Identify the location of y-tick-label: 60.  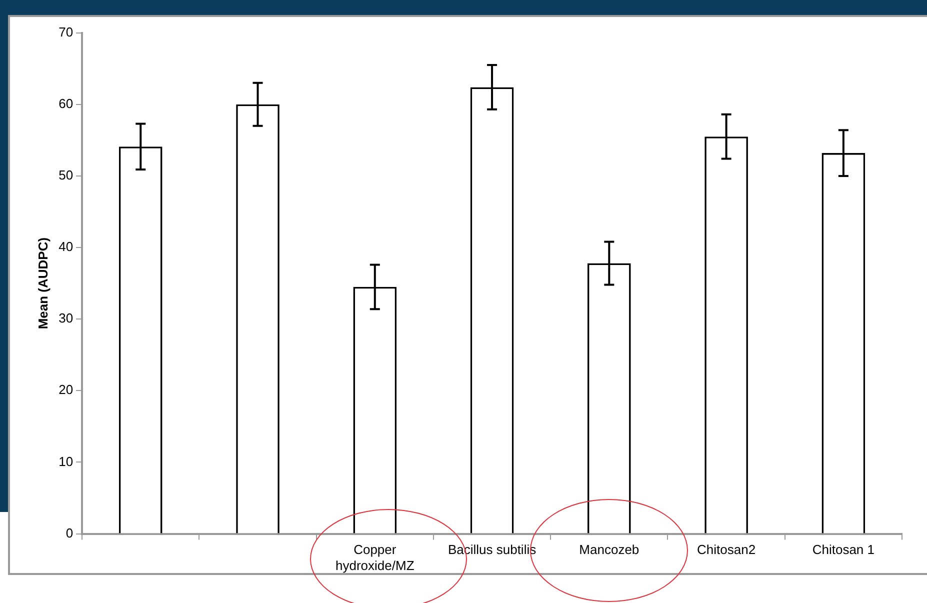
(66, 103).